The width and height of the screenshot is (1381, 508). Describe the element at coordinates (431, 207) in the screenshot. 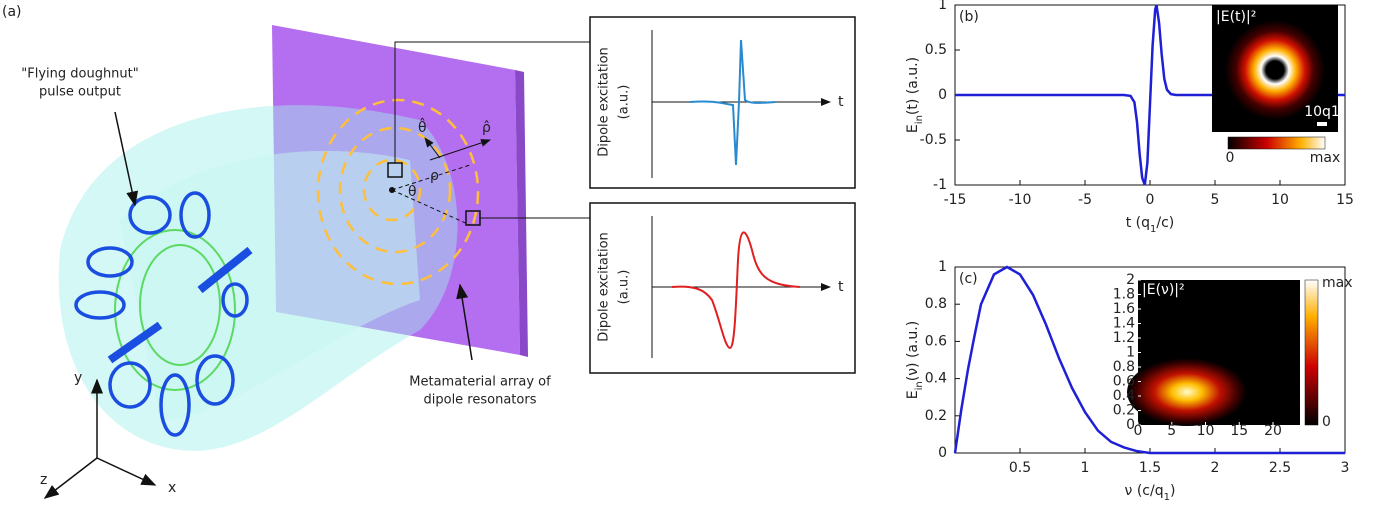

I see `radius` at that location.